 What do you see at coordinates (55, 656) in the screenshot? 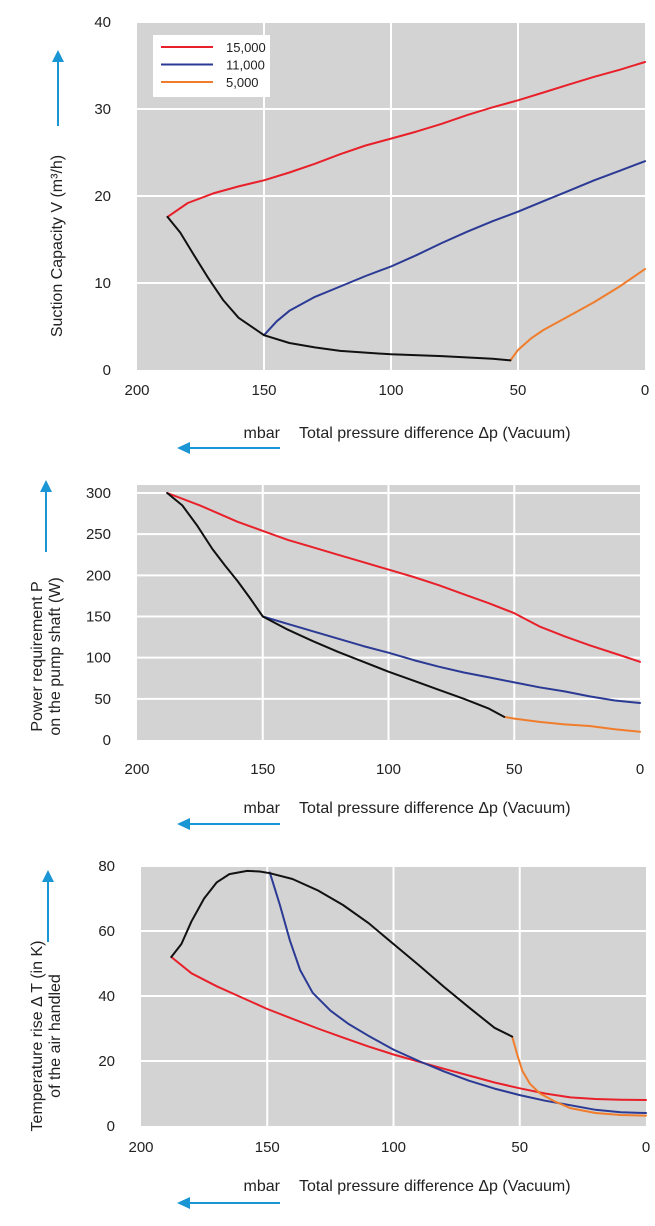
I see `y-axis-title: on the pump shaft (W)` at bounding box center [55, 656].